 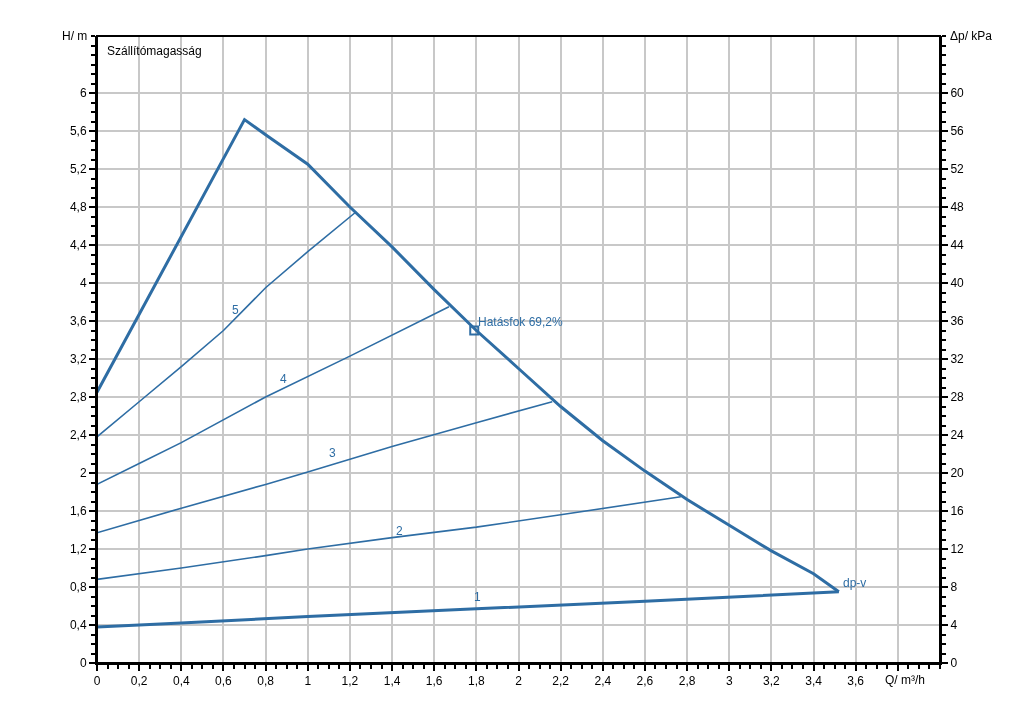 I want to click on y2-axis-title: Δp/ kPa, so click(x=971, y=36).